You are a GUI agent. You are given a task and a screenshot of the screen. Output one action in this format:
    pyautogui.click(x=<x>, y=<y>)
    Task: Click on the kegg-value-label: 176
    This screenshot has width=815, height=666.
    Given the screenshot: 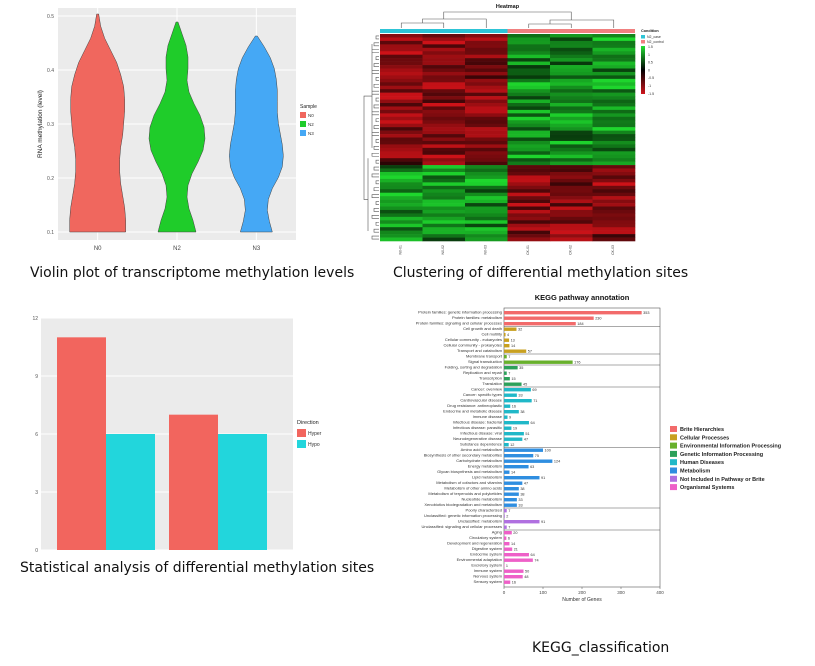 What is the action you would take?
    pyautogui.click(x=577, y=362)
    